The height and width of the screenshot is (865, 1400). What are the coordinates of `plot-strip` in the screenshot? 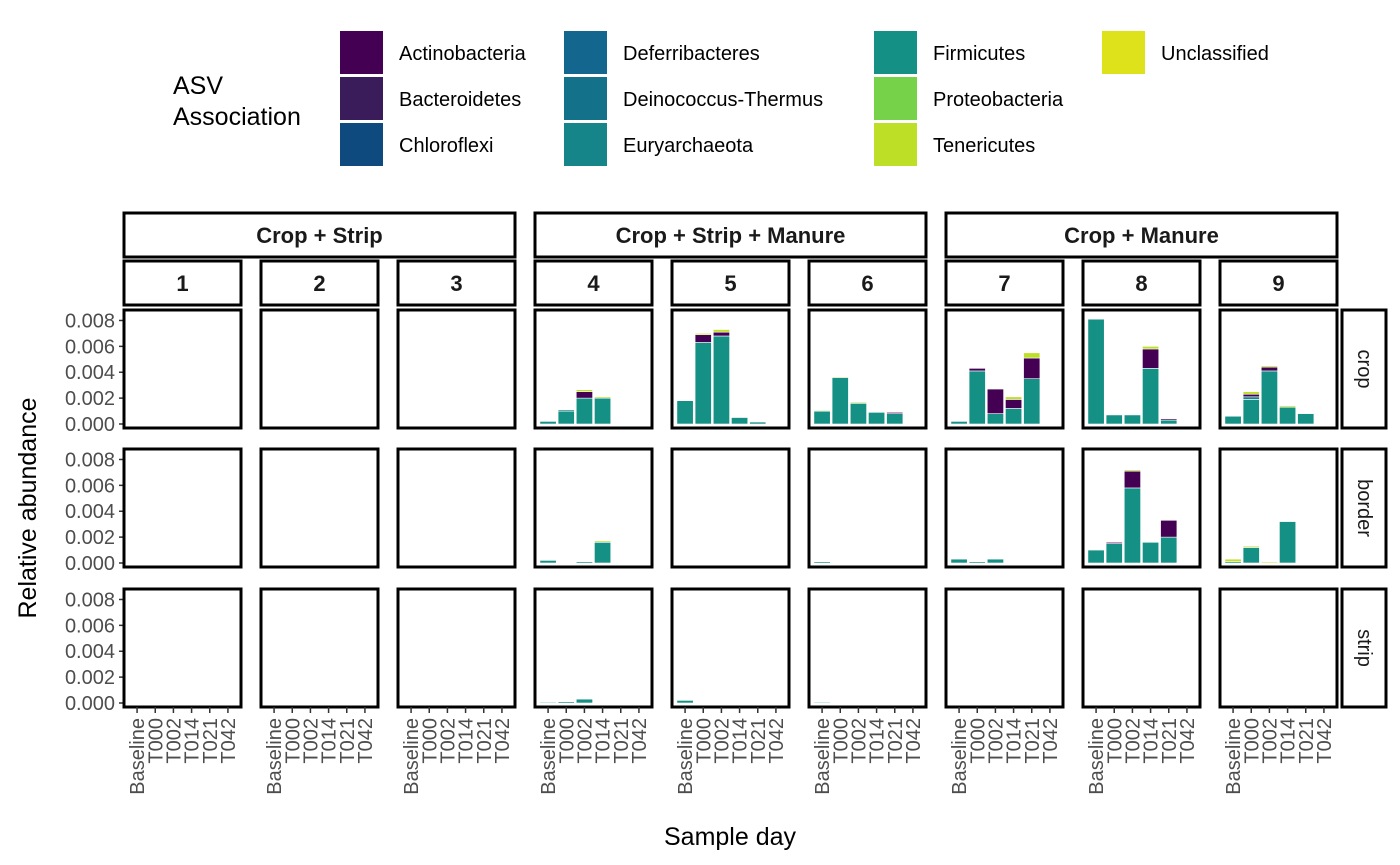 It's located at (1141, 283).